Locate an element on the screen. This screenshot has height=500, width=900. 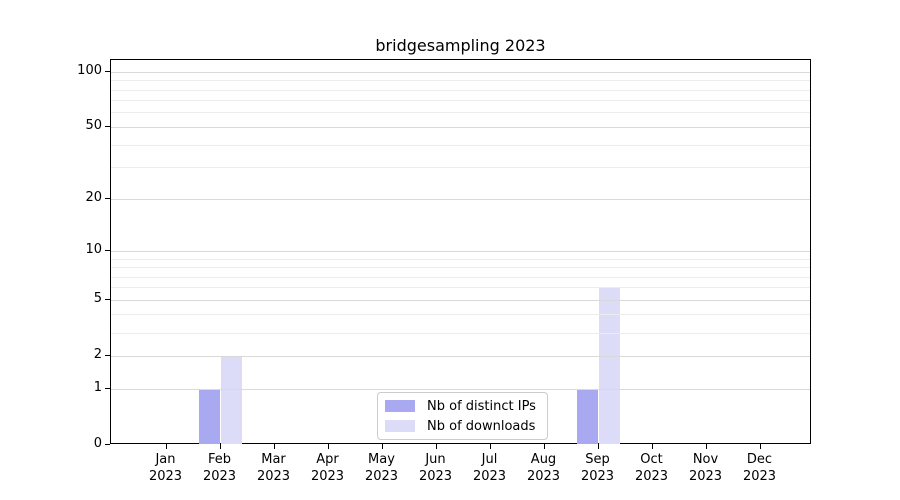
x-axis-tick-label: Apr 2023 is located at coordinates (328, 468).